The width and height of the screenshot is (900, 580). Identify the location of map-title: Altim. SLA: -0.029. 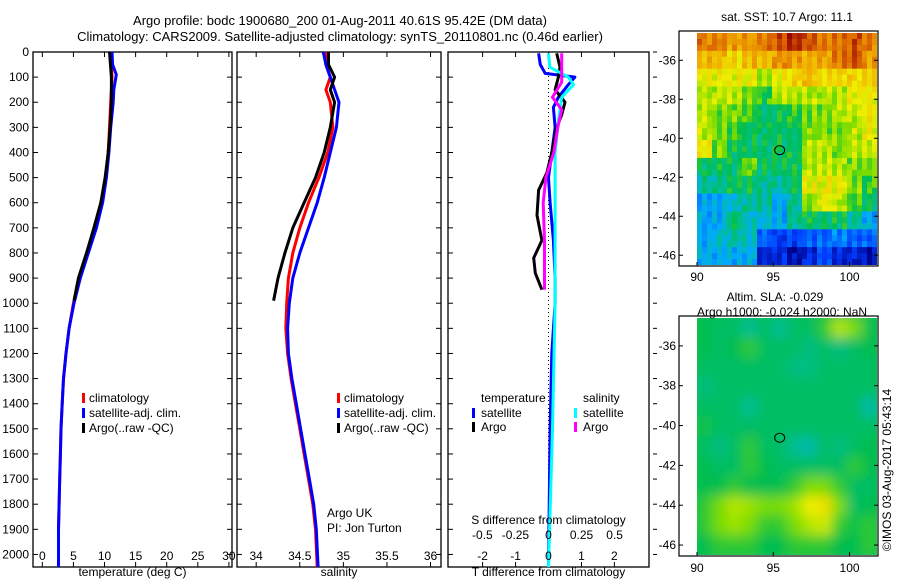
(775, 297).